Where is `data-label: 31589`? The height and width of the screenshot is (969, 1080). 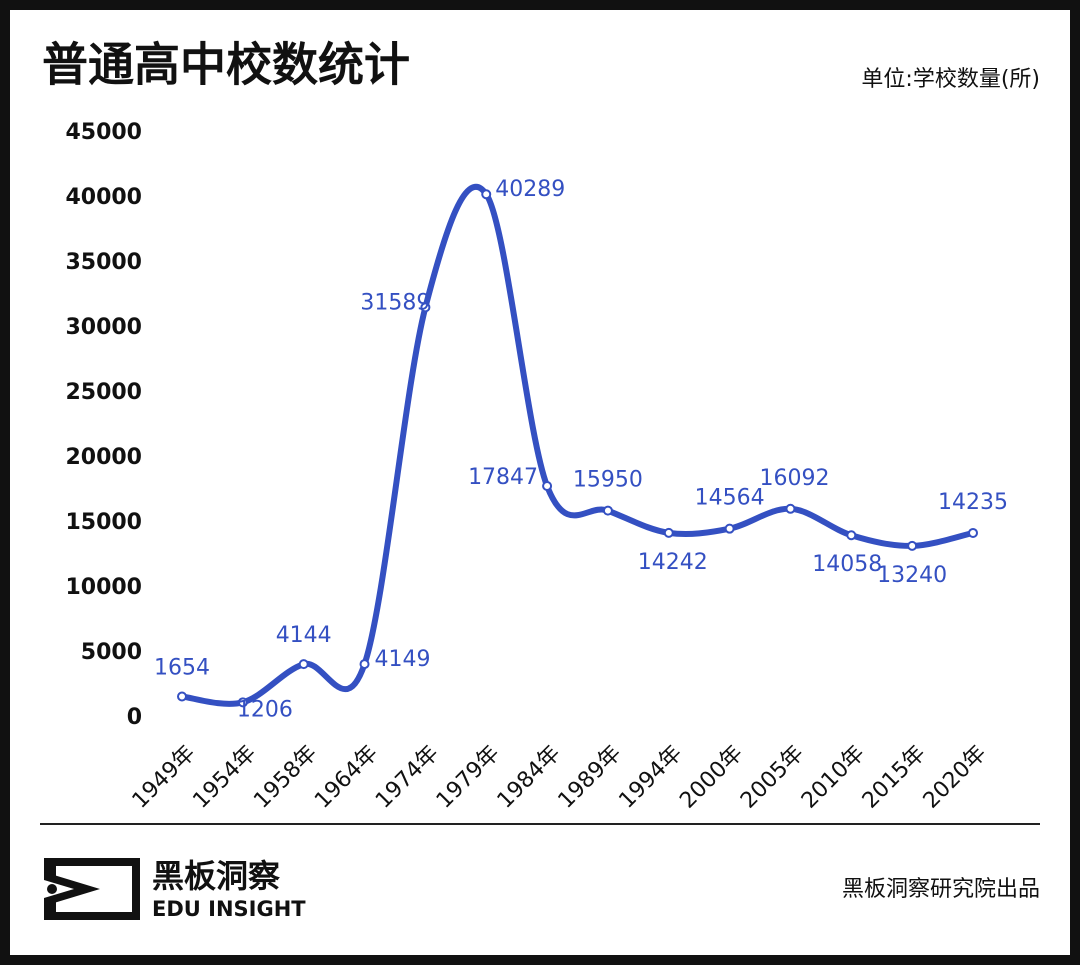 data-label: 31589 is located at coordinates (395, 302).